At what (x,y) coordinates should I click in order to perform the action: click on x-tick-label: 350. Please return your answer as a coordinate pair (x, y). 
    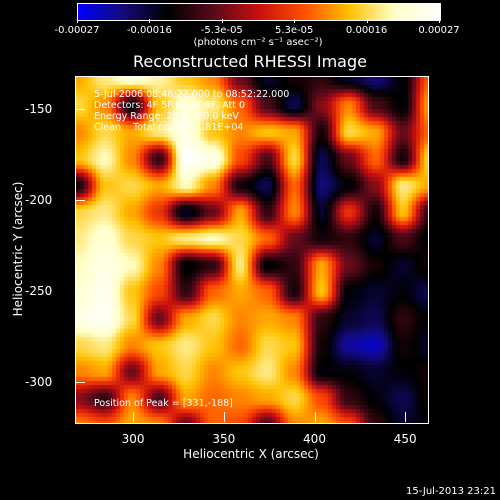
    Looking at the image, I should click on (224, 439).